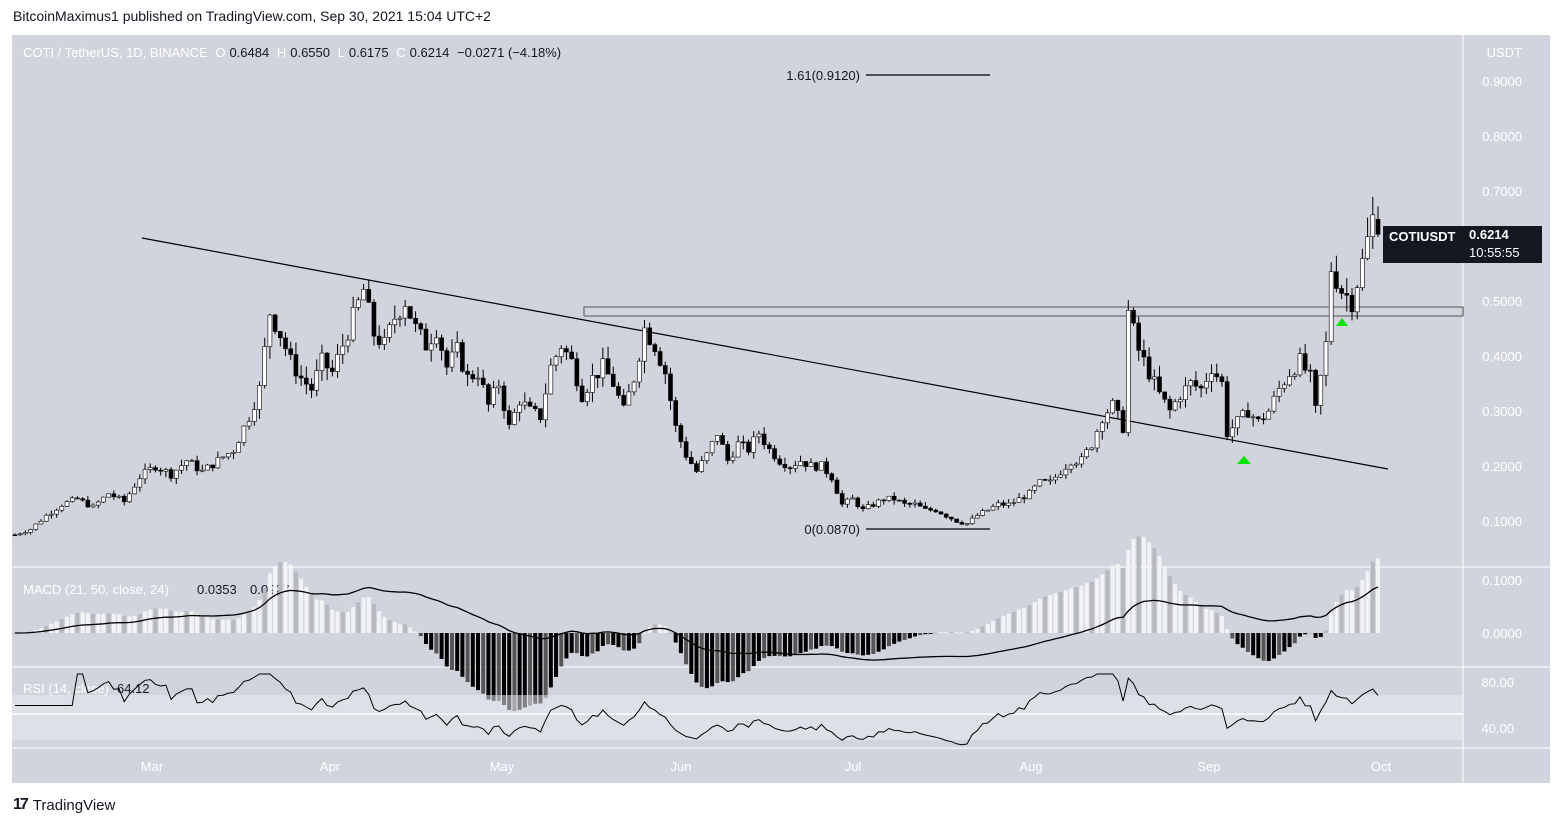  Describe the element at coordinates (681, 766) in the screenshot. I see `time-tick: Jun` at that location.